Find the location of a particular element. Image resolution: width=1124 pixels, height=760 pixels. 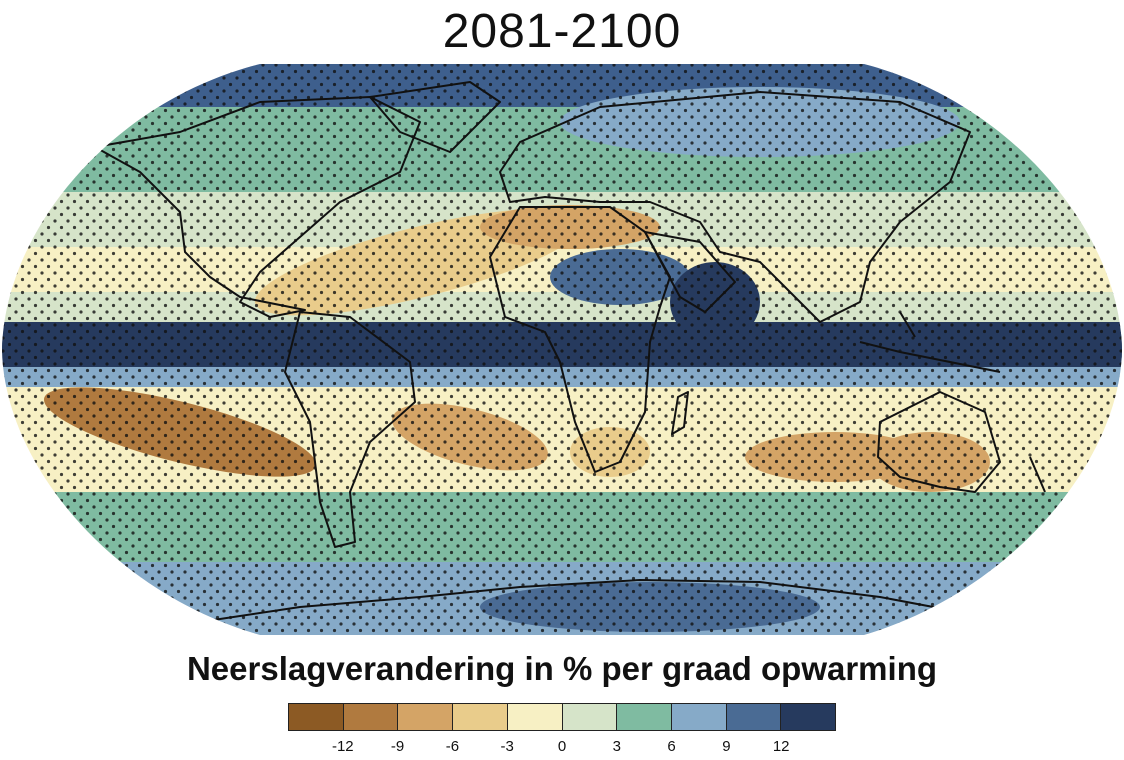

colorbar-ticks: -12 -9 -6 -3 0 3 6 9 12 is located at coordinates (562, 748).